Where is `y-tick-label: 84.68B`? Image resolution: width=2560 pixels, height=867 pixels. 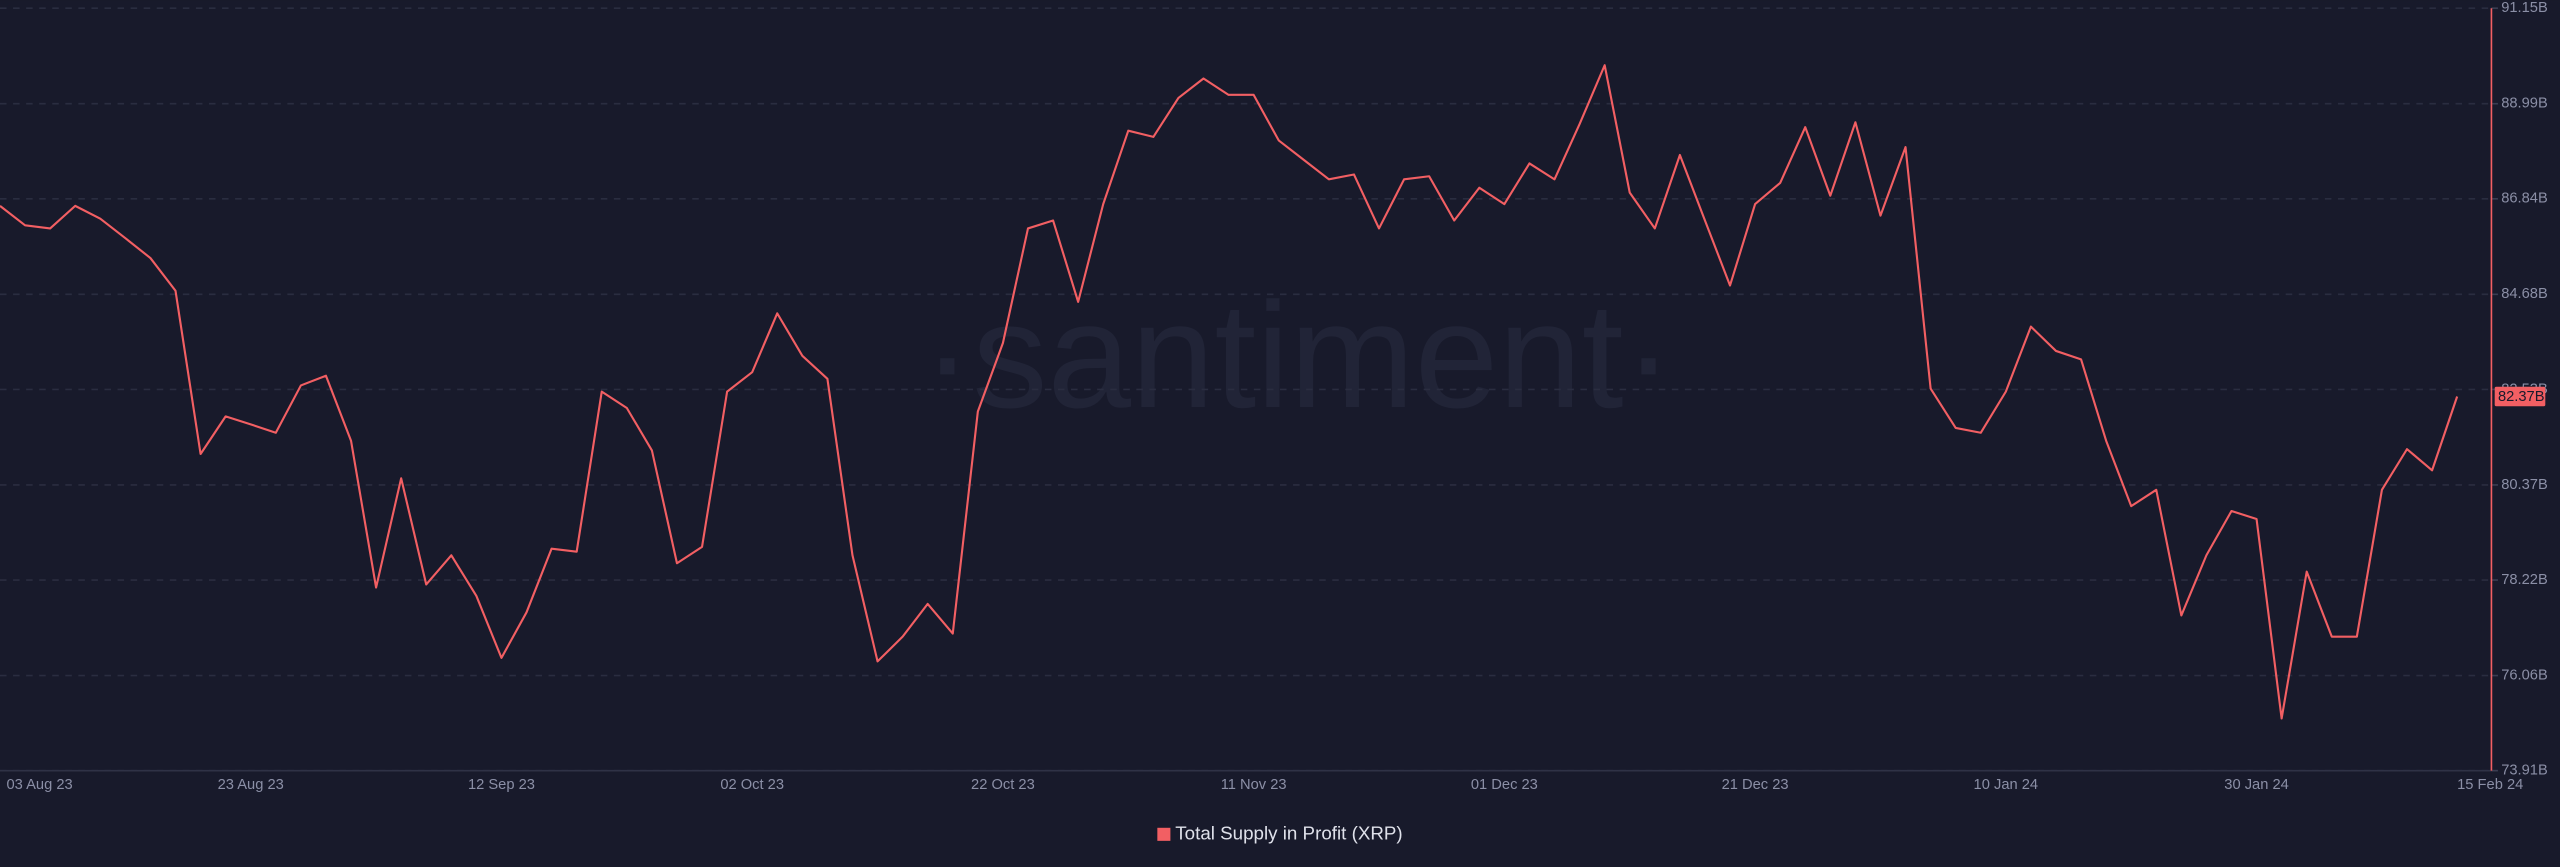 y-tick-label: 84.68B is located at coordinates (2524, 294).